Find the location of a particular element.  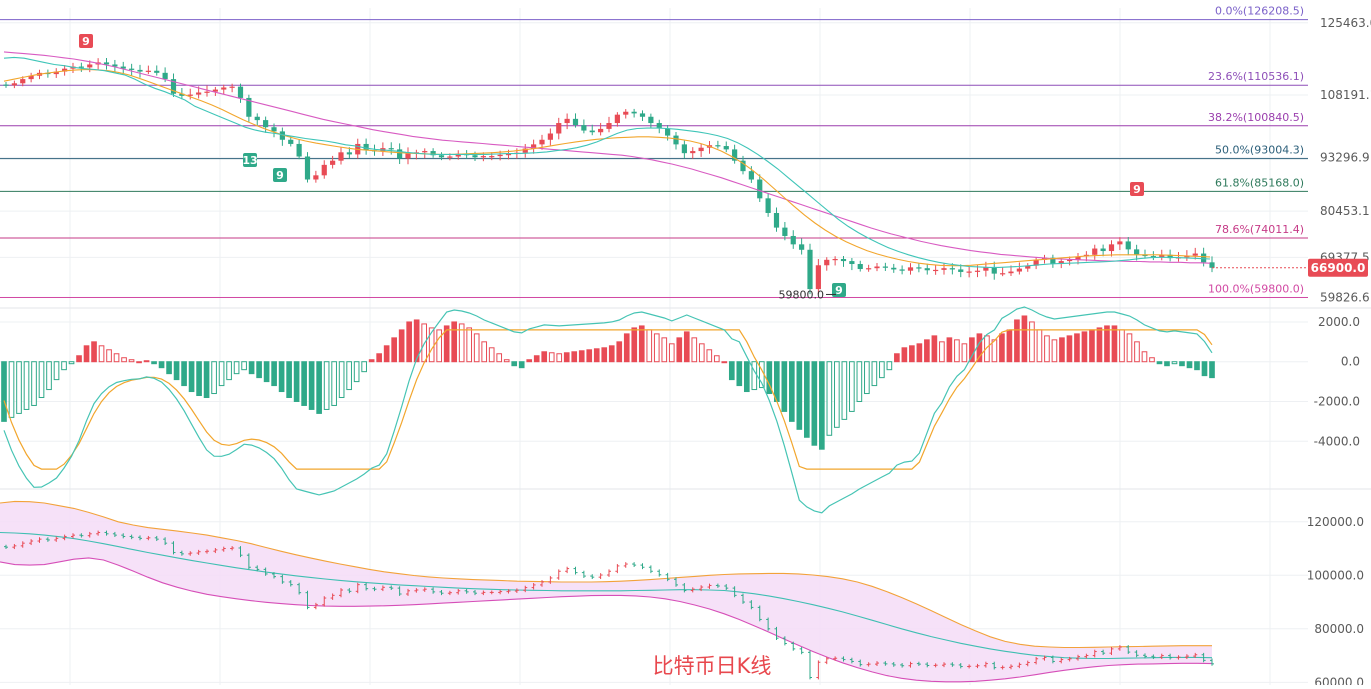

low-price-label: 59800.0 is located at coordinates (802, 294).